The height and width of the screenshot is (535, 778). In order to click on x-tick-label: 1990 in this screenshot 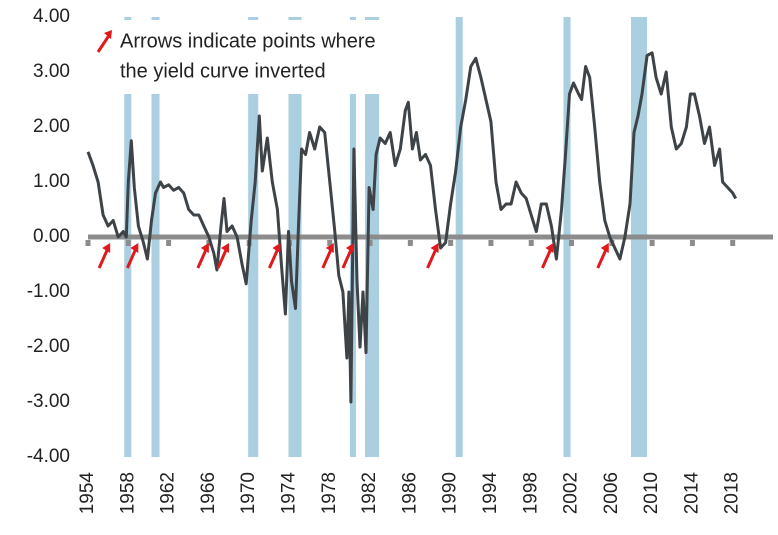, I will do `click(450, 493)`.